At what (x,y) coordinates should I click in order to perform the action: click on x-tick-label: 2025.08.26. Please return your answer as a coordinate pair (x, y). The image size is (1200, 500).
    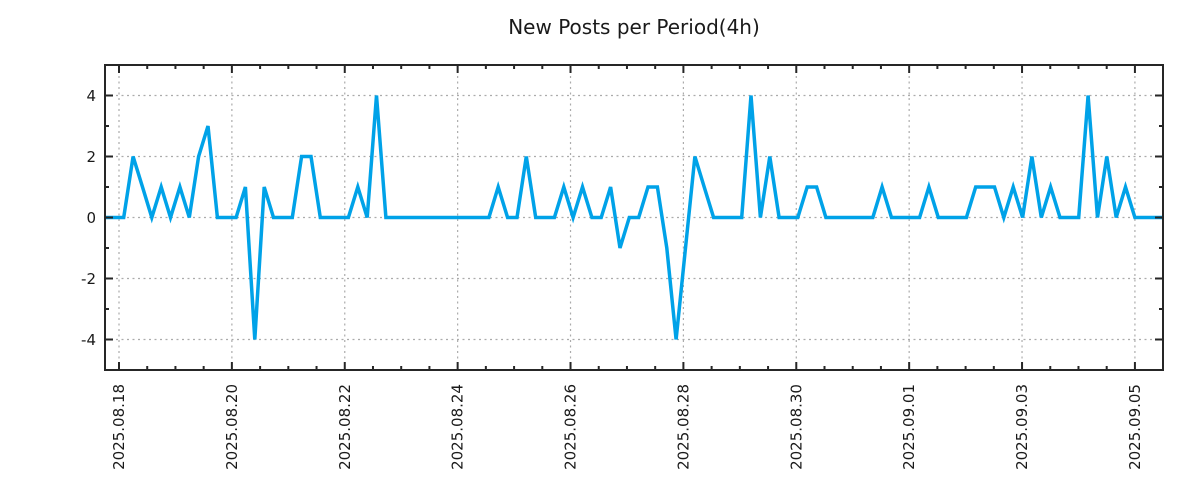
    Looking at the image, I should click on (571, 427).